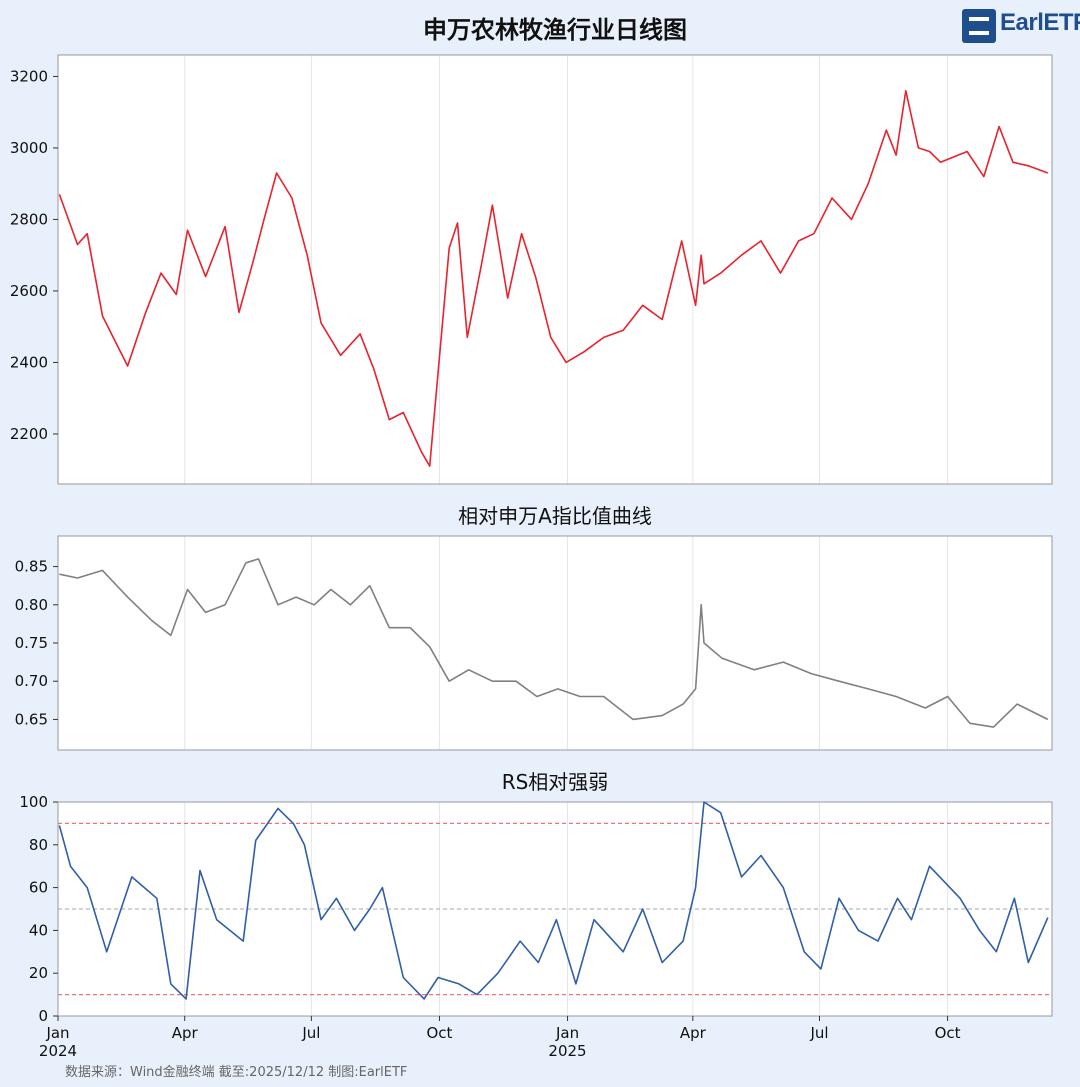 The height and width of the screenshot is (1087, 1080). I want to click on ratio-series-line, so click(554, 643).